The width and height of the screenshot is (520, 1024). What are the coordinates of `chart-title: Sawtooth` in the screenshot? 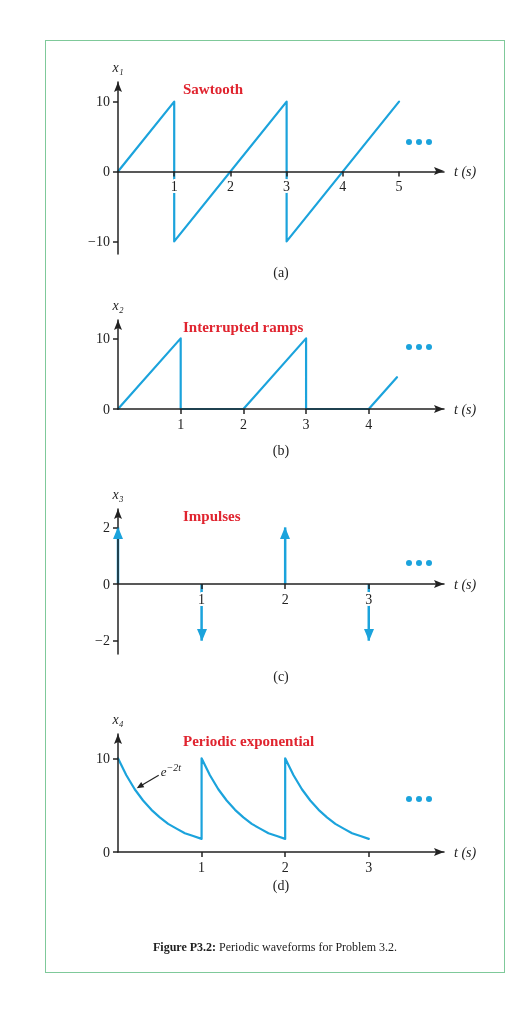 It's located at (213, 88).